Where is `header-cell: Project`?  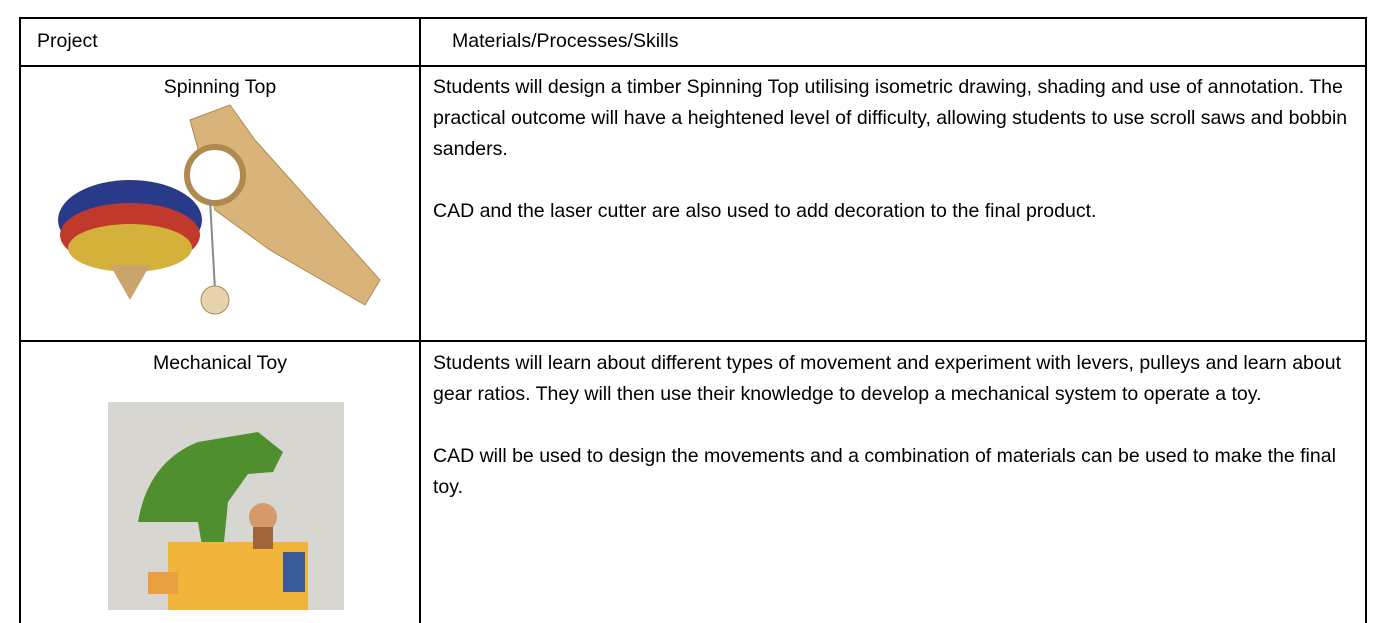
header-cell: Project is located at coordinates (67, 41).